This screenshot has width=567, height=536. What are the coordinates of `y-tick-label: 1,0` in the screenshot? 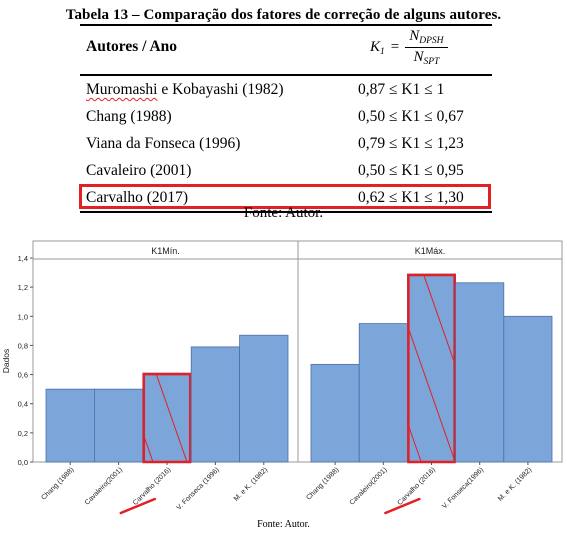 It's located at (23, 316).